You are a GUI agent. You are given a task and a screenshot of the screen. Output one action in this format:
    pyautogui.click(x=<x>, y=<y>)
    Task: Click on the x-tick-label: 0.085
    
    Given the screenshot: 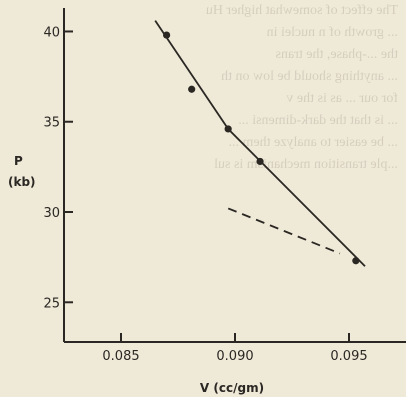 What is the action you would take?
    pyautogui.click(x=120, y=356)
    